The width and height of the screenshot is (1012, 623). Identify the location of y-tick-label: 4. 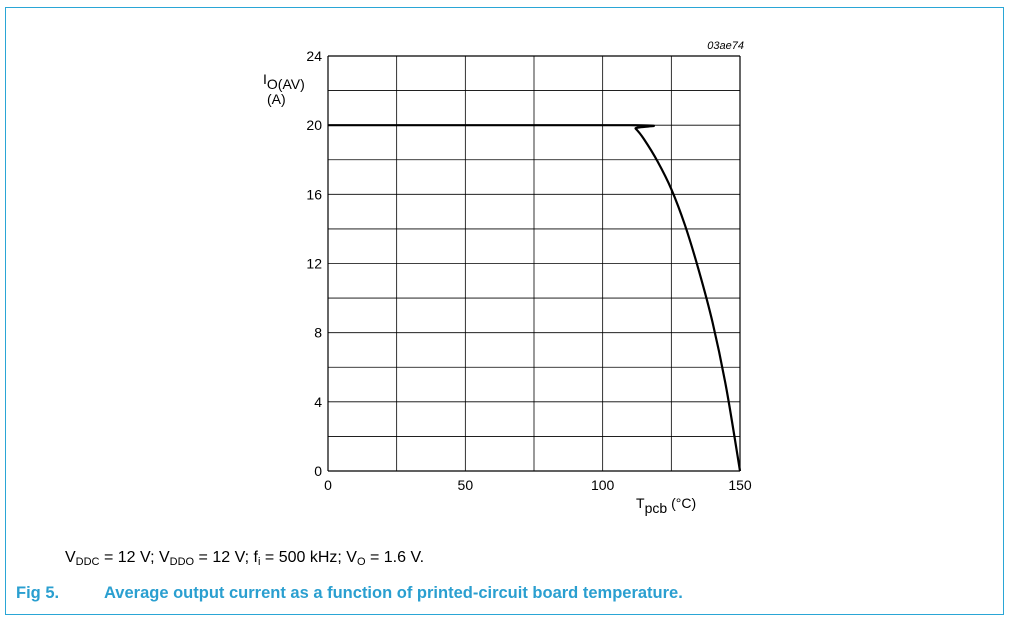
(318, 402).